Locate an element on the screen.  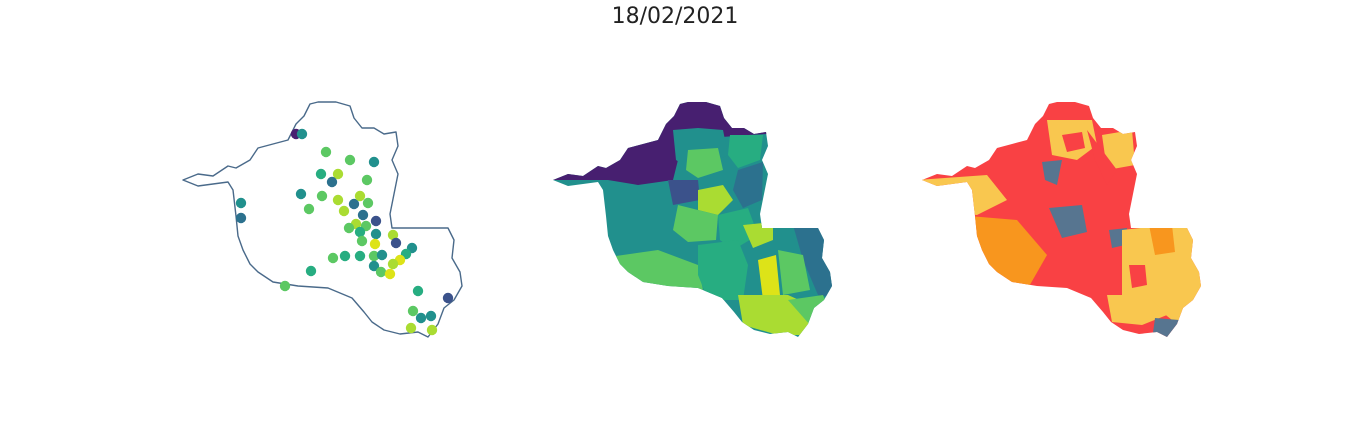
region-f is located at coordinates (715, 200).